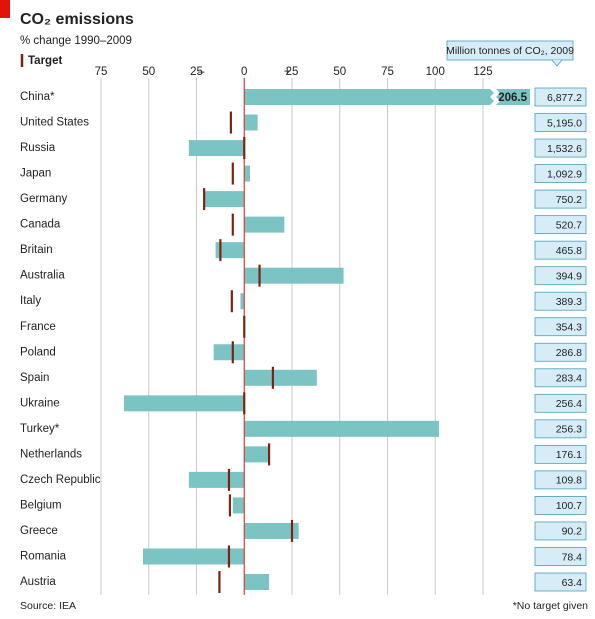  What do you see at coordinates (564, 174) in the screenshot?
I see `emission-value: 1,092.9` at bounding box center [564, 174].